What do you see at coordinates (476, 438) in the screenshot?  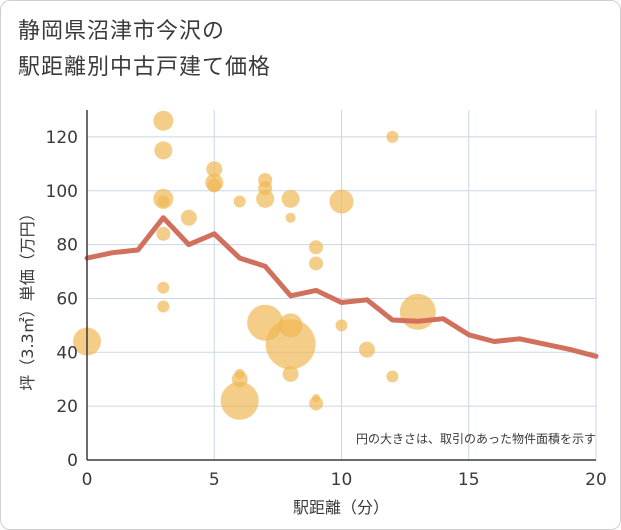 I see `size-legend-note: 円の大きさは、取引のあった物件面積を示す` at bounding box center [476, 438].